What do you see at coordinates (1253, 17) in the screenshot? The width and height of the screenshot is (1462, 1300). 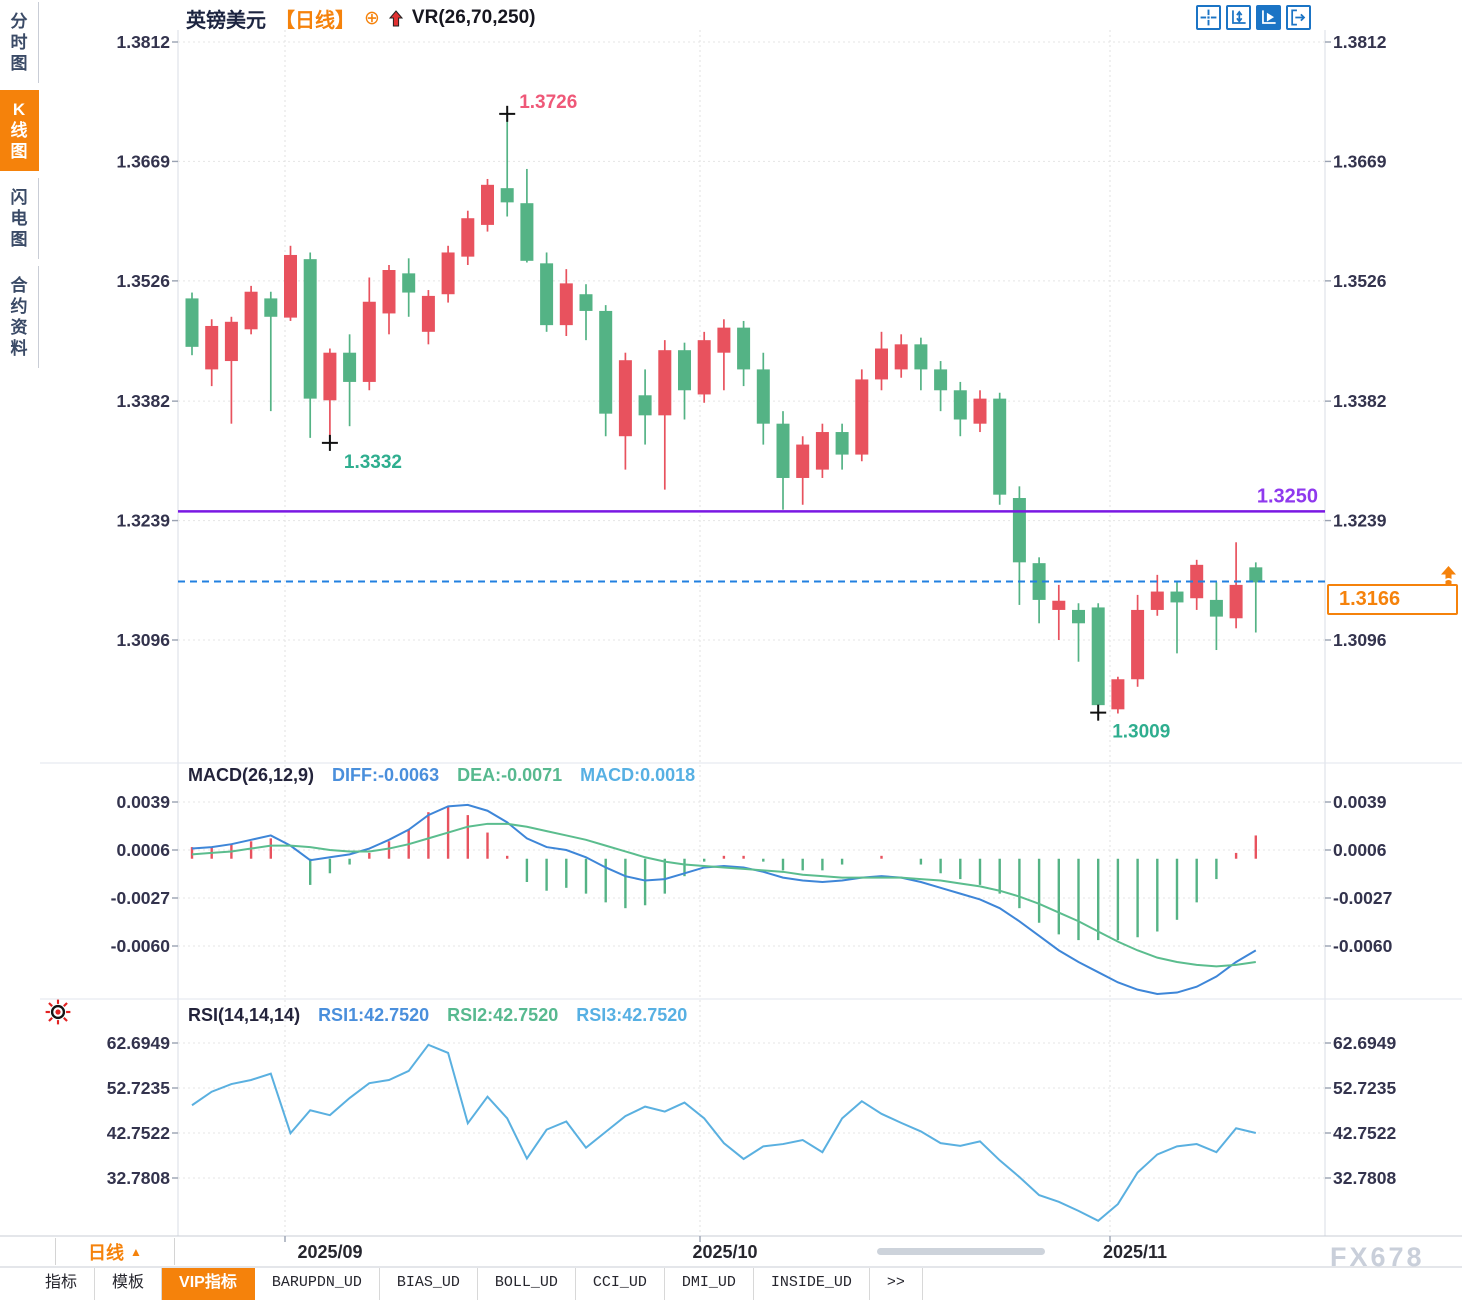 I see `chart-toolbar` at bounding box center [1253, 17].